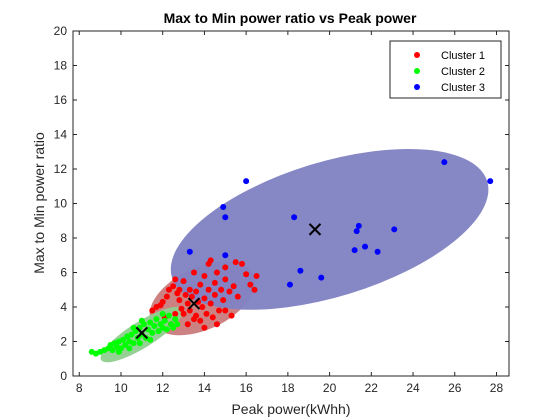 The image size is (560, 420). I want to click on x-tick-label: 14, so click(205, 388).